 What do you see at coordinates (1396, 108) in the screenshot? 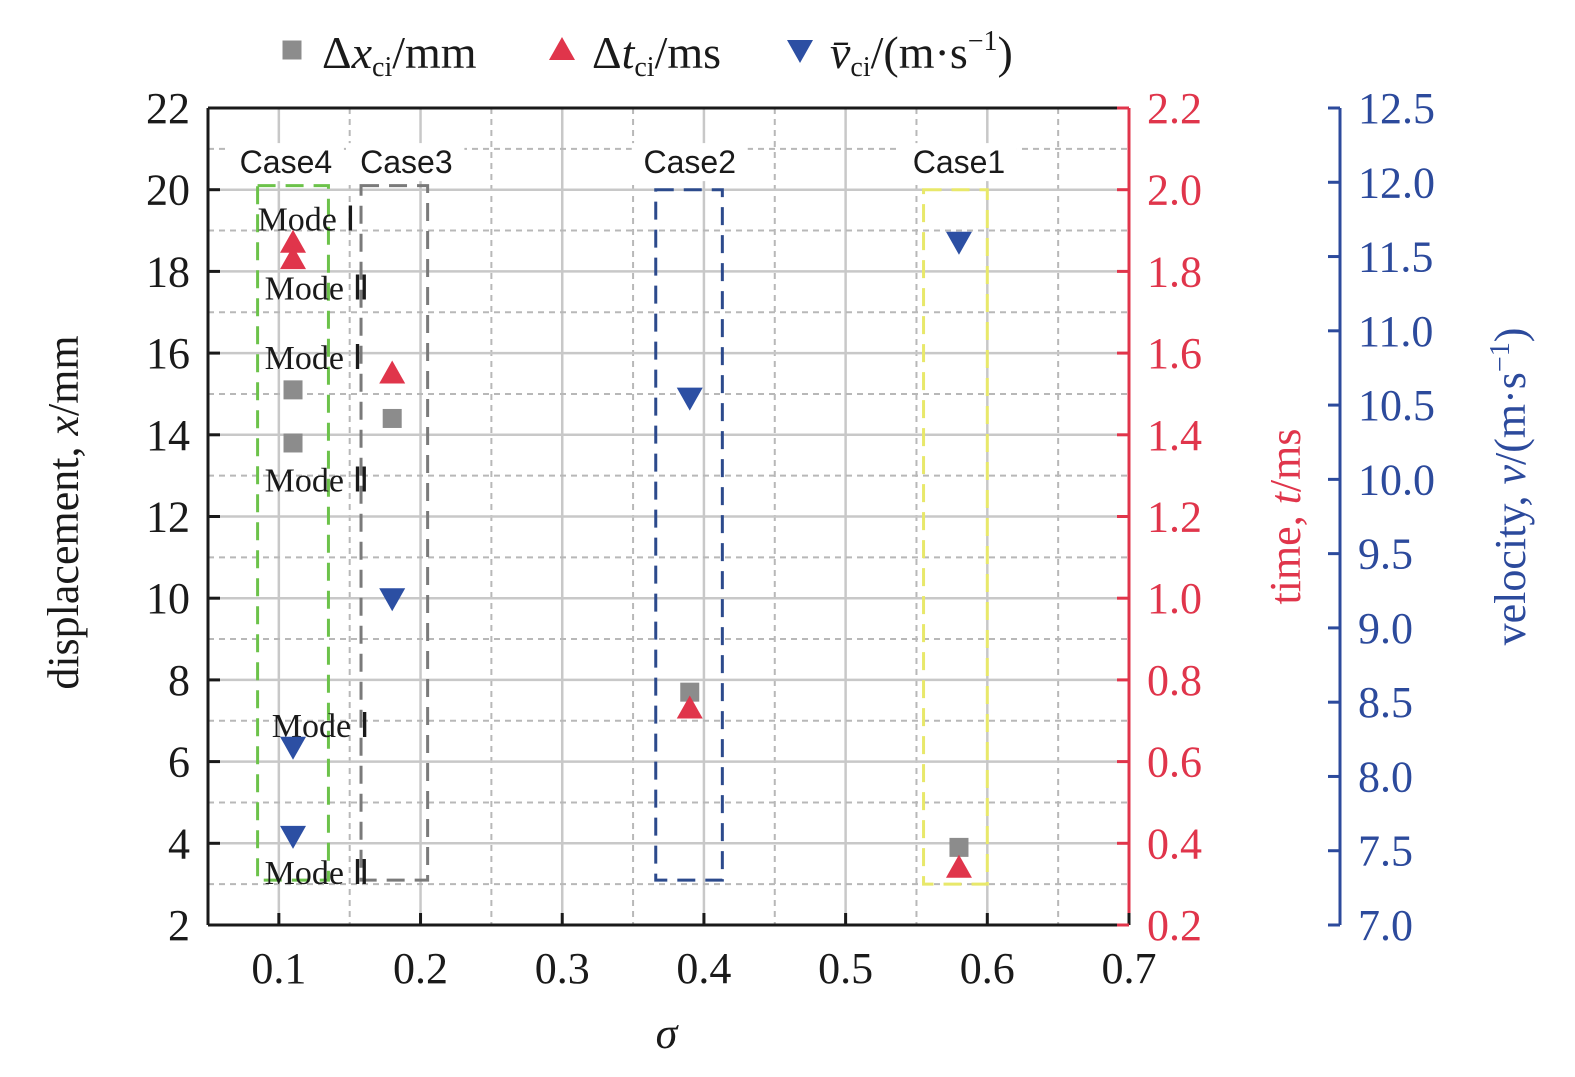
I see `y3-tick-label: 12.5` at bounding box center [1396, 108].